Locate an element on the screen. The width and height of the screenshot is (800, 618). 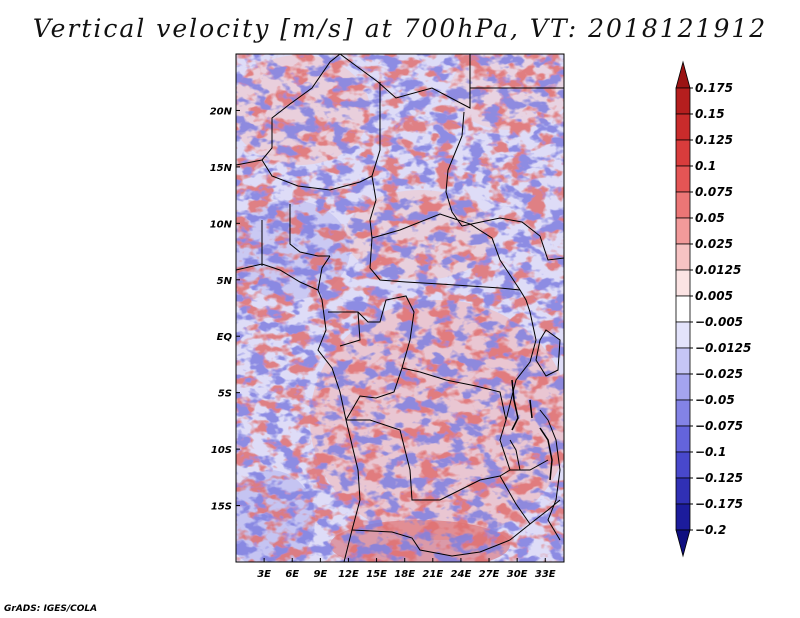
x-tick-label: 27E is located at coordinates (489, 574).